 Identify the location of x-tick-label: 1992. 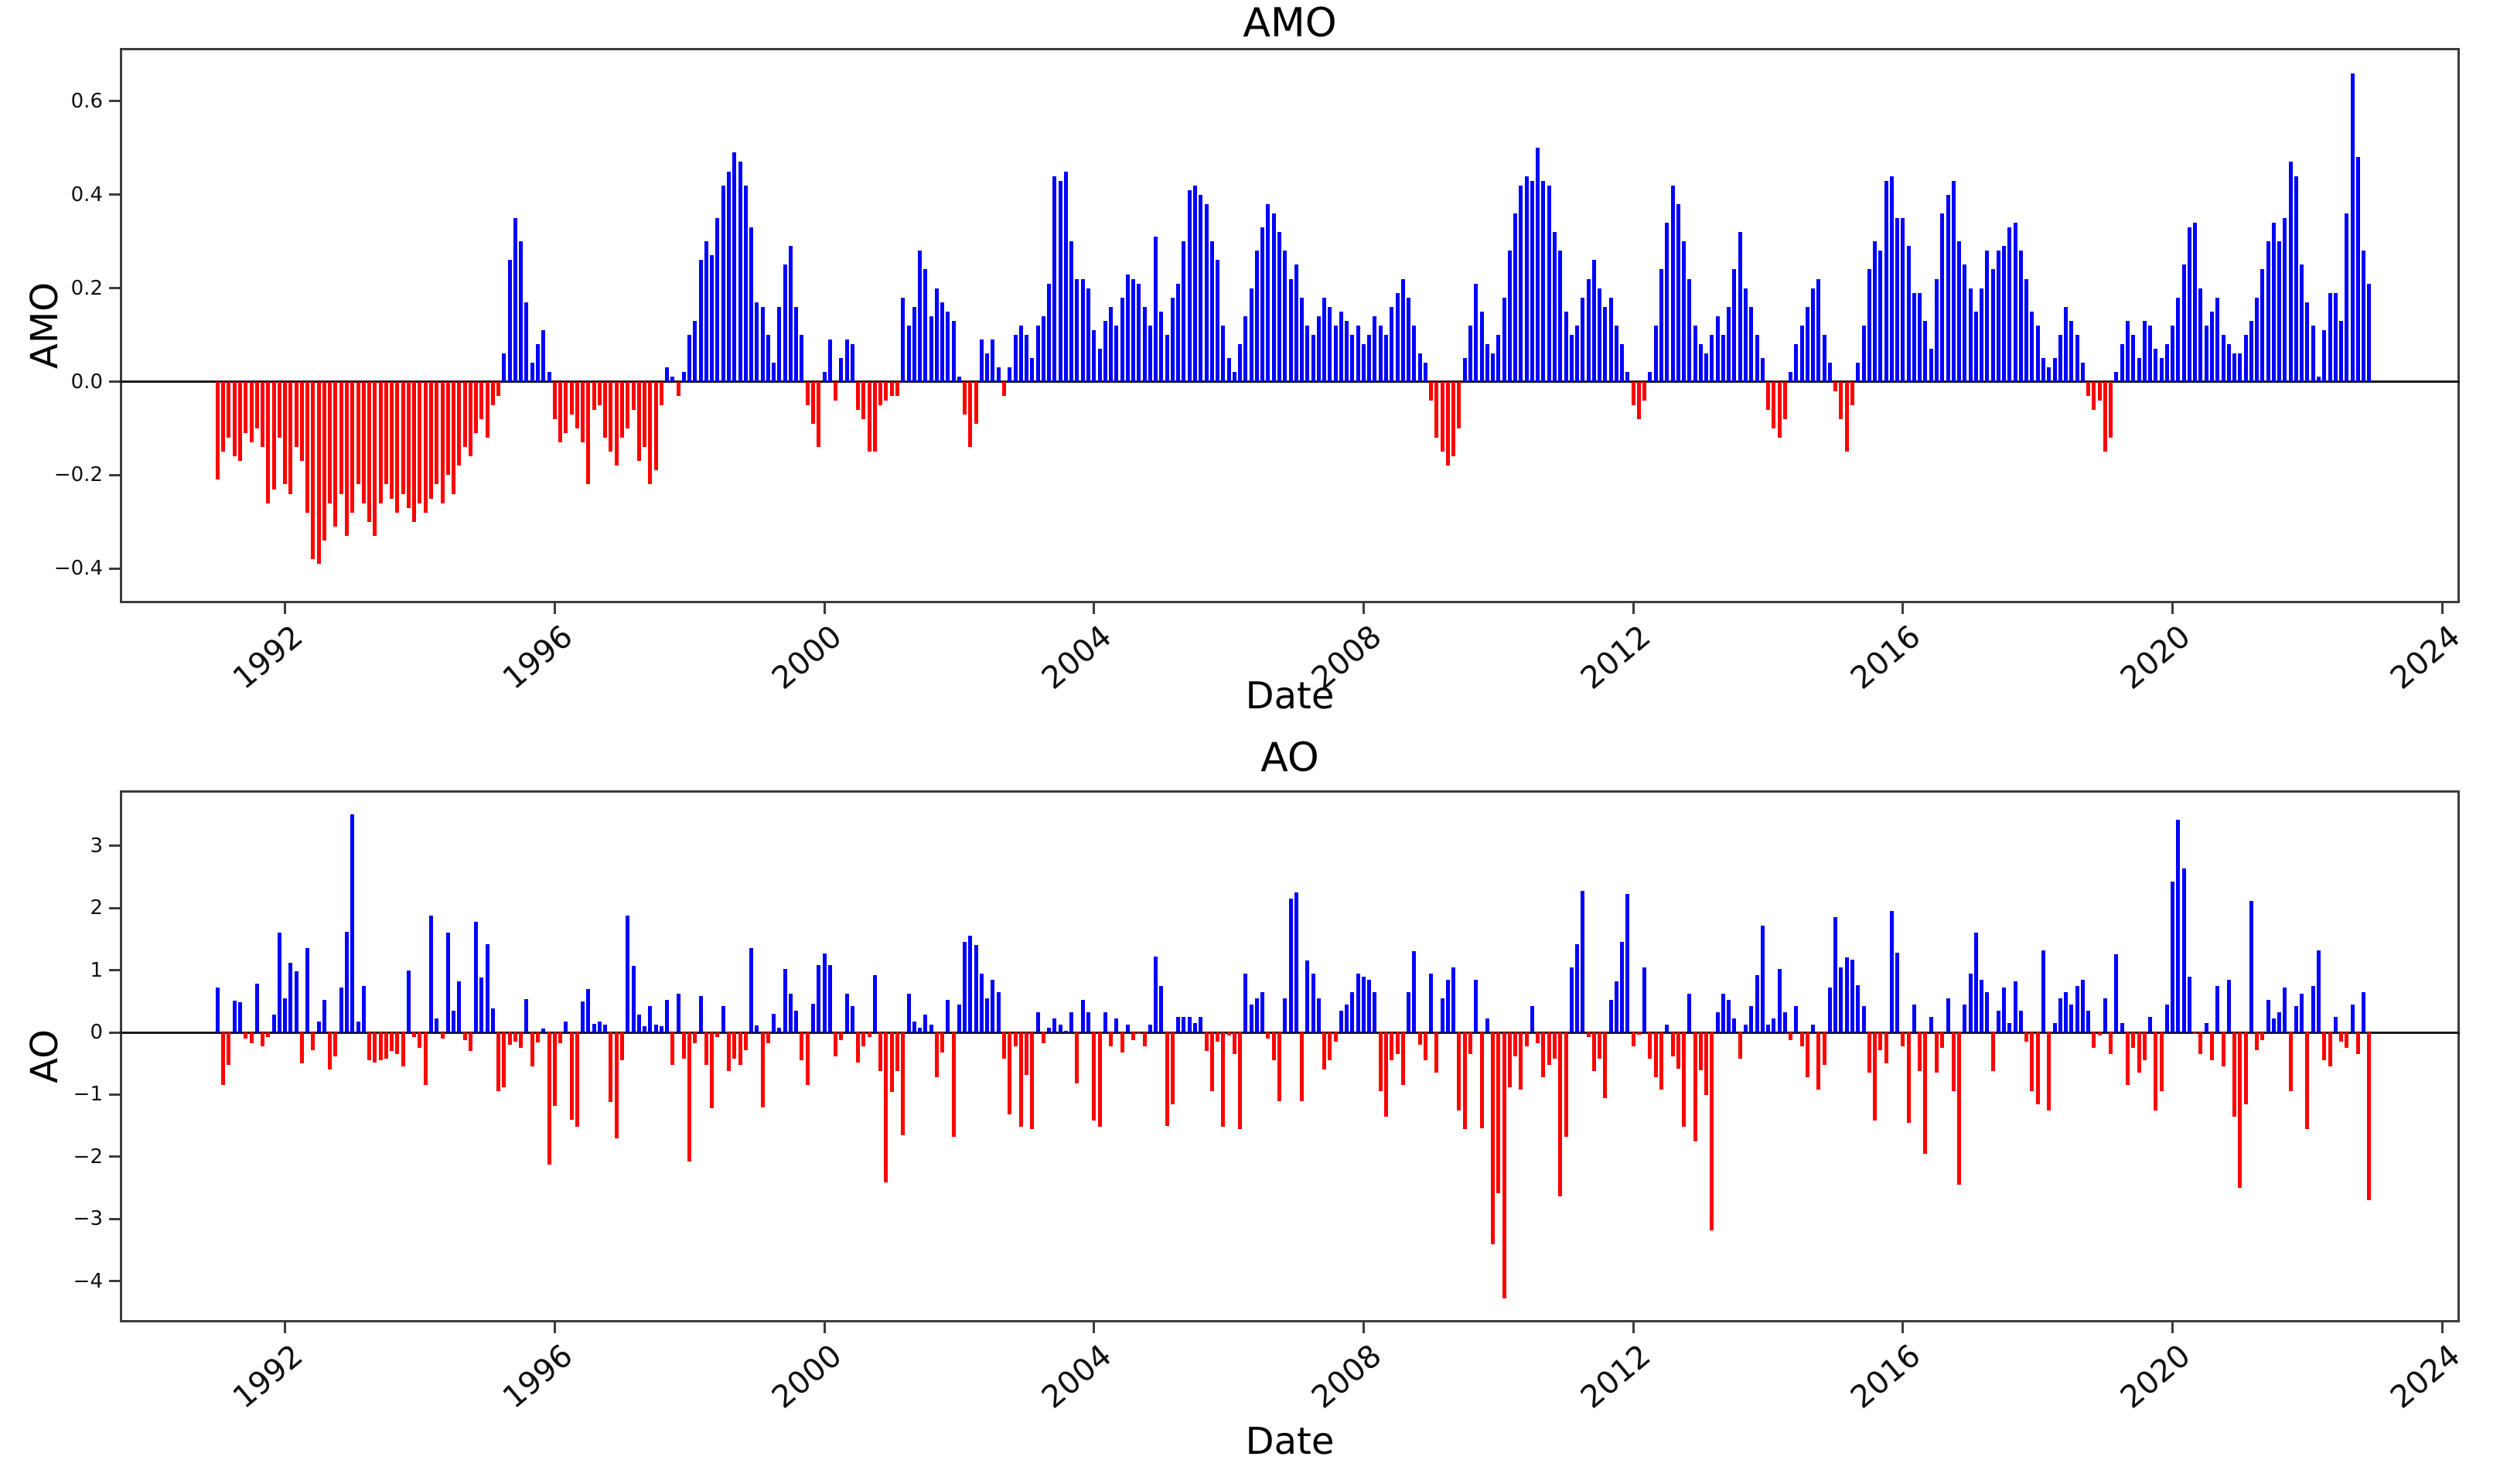
(268, 1377).